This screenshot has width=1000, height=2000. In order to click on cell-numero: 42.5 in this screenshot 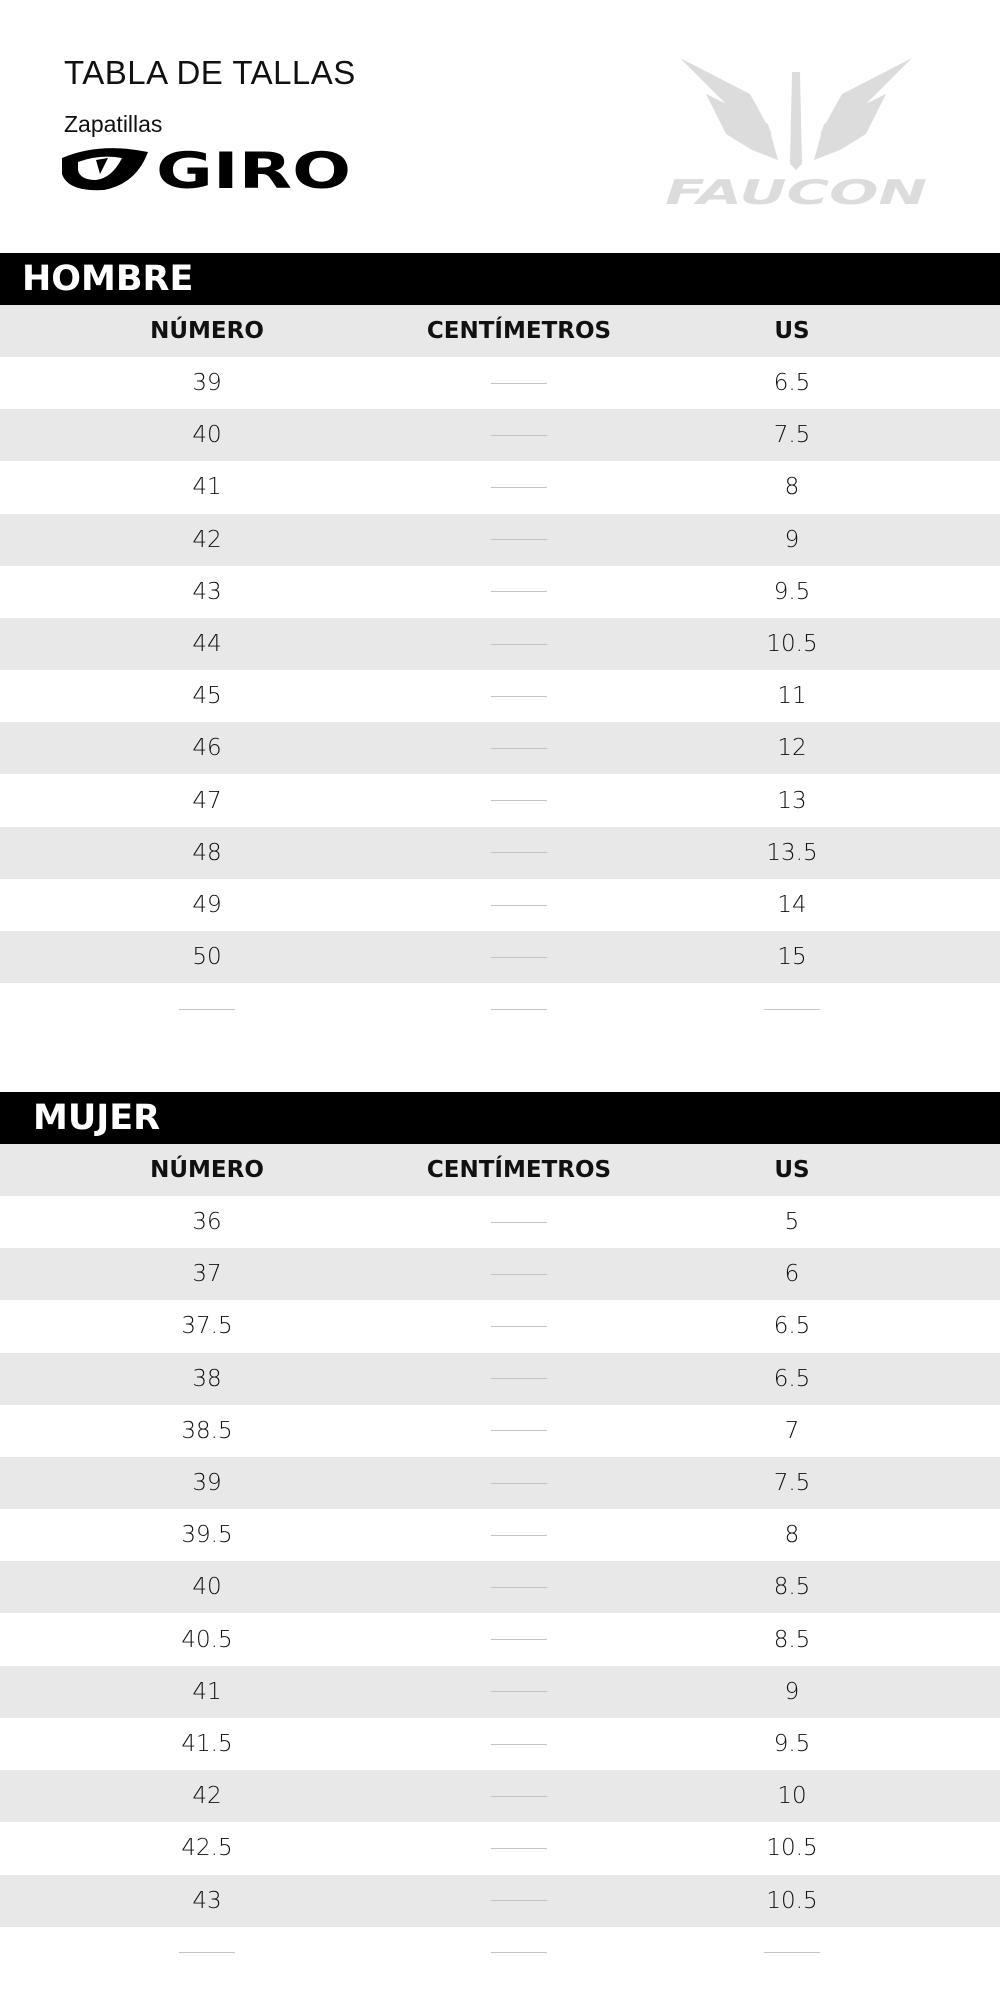, I will do `click(207, 1848)`.